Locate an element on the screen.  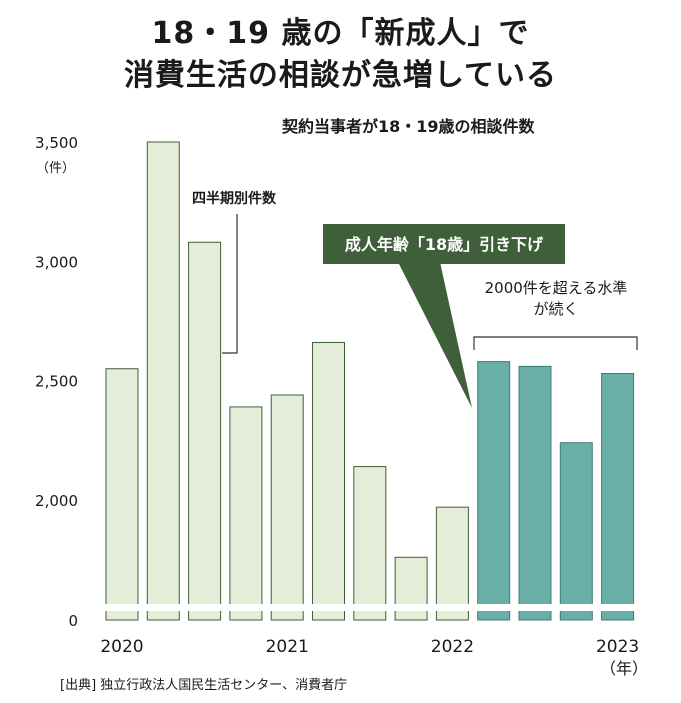
level-note-line-2: が続く is located at coordinates (555, 309).